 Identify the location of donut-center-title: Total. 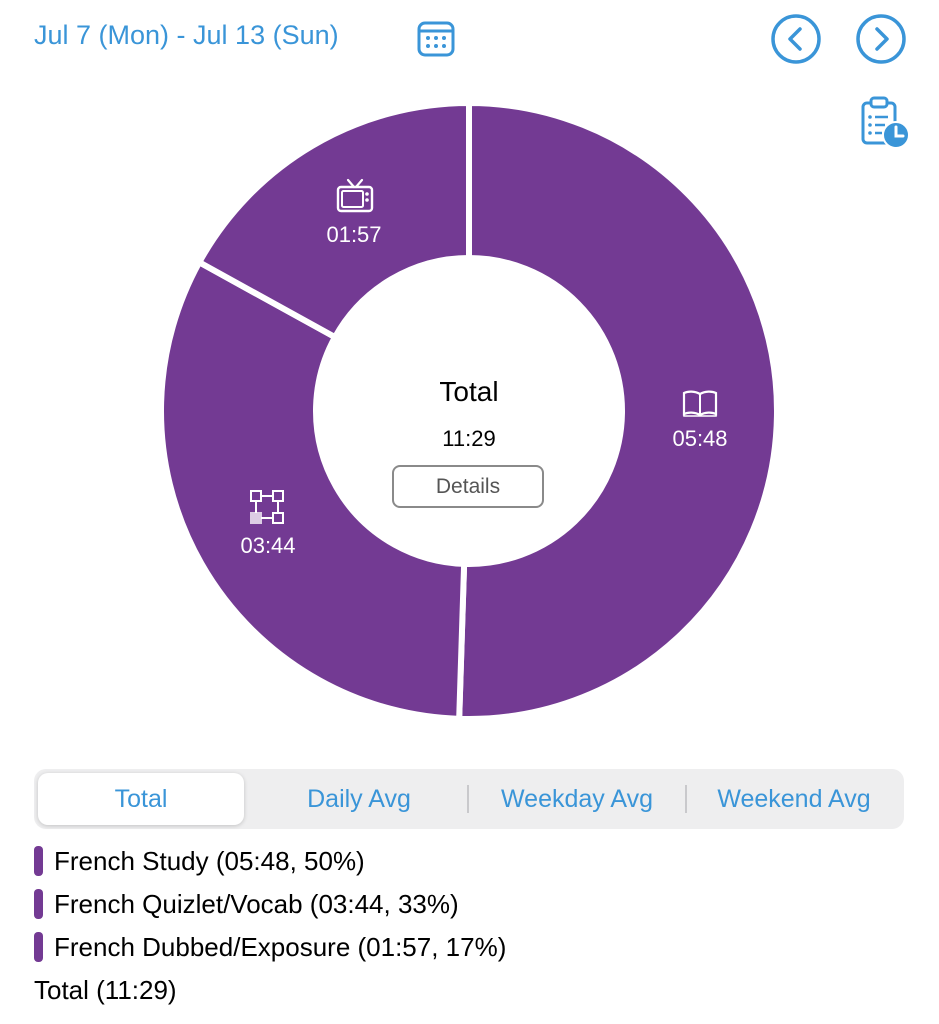
(469, 391).